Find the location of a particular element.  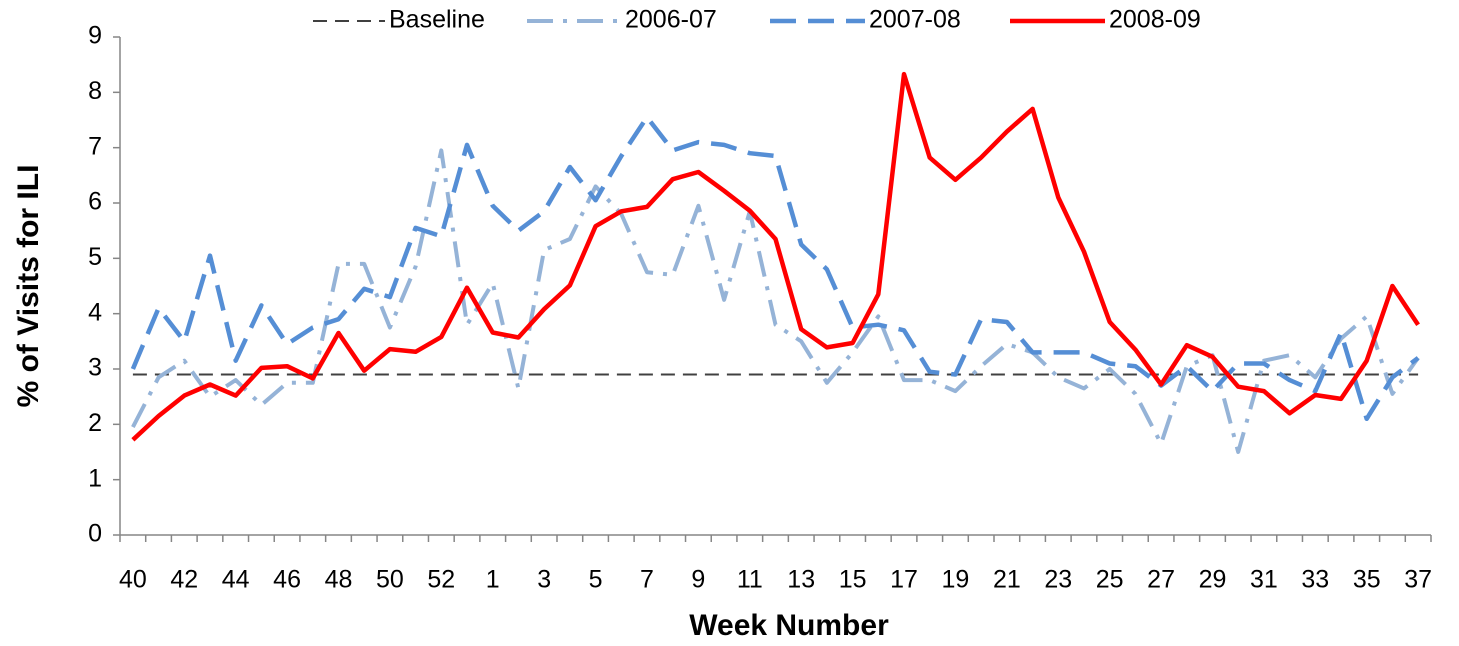

y-tick-label: 8 is located at coordinates (95, 91).